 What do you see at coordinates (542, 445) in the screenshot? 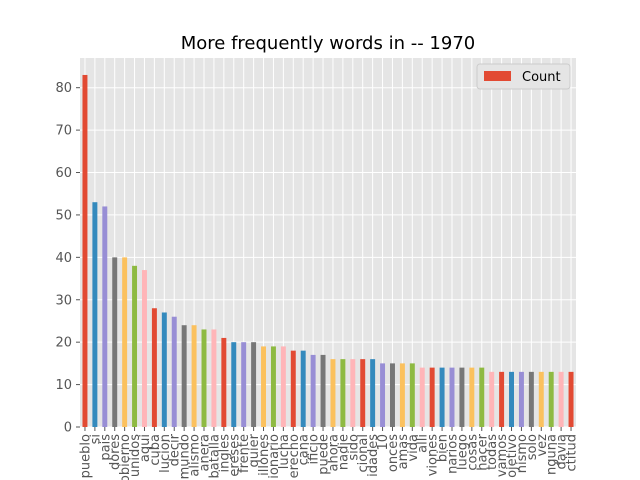
I see `x-tick-label: vez` at bounding box center [542, 445].